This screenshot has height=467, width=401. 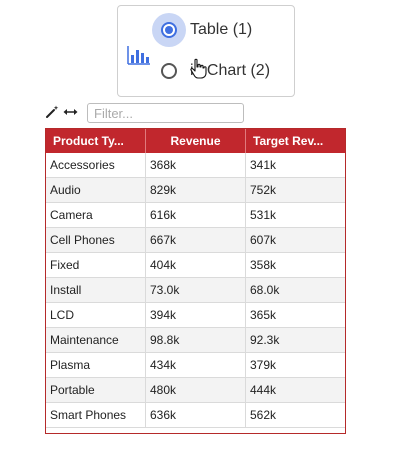 I want to click on table-row: Smart Phones 636k 562k, so click(x=195, y=415).